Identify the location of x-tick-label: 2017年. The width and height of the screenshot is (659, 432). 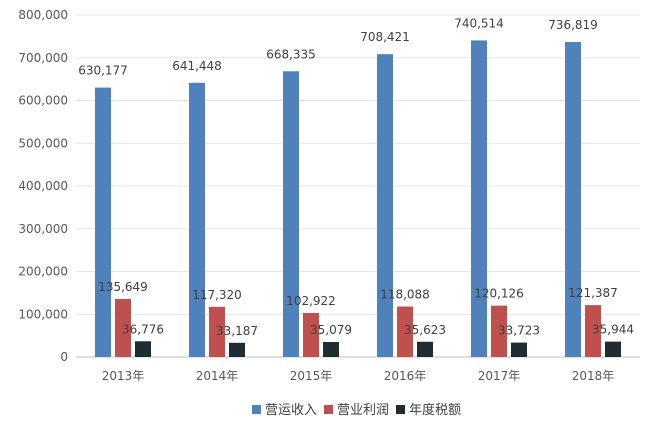
(499, 376).